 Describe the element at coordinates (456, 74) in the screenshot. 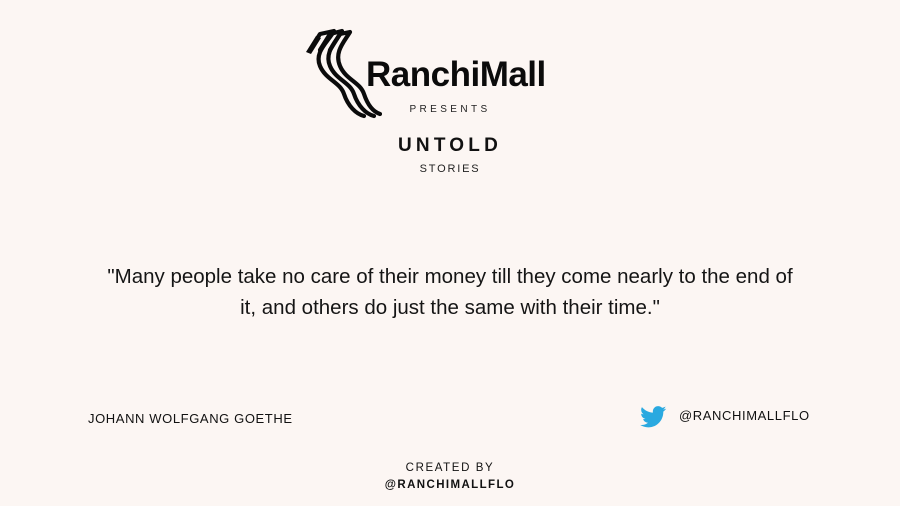

I see `brand-name: RanchiMall` at that location.